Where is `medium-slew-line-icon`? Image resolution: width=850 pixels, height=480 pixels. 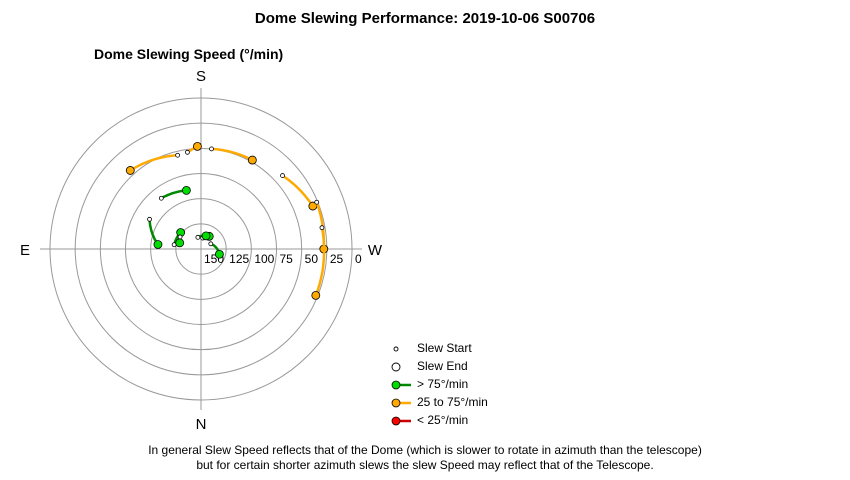 medium-slew-line-icon is located at coordinates (401, 403).